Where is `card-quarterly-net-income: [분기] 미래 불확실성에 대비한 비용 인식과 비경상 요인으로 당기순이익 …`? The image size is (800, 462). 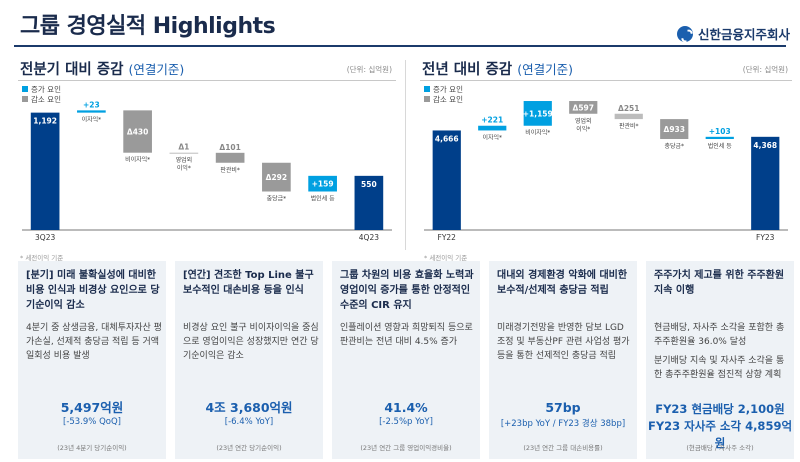
card-quarterly-net-income: [분기] 미래 불확실성에 대비한 비용 인식과 비경상 요인으로 당기순이익 … is located at coordinates (92, 360).